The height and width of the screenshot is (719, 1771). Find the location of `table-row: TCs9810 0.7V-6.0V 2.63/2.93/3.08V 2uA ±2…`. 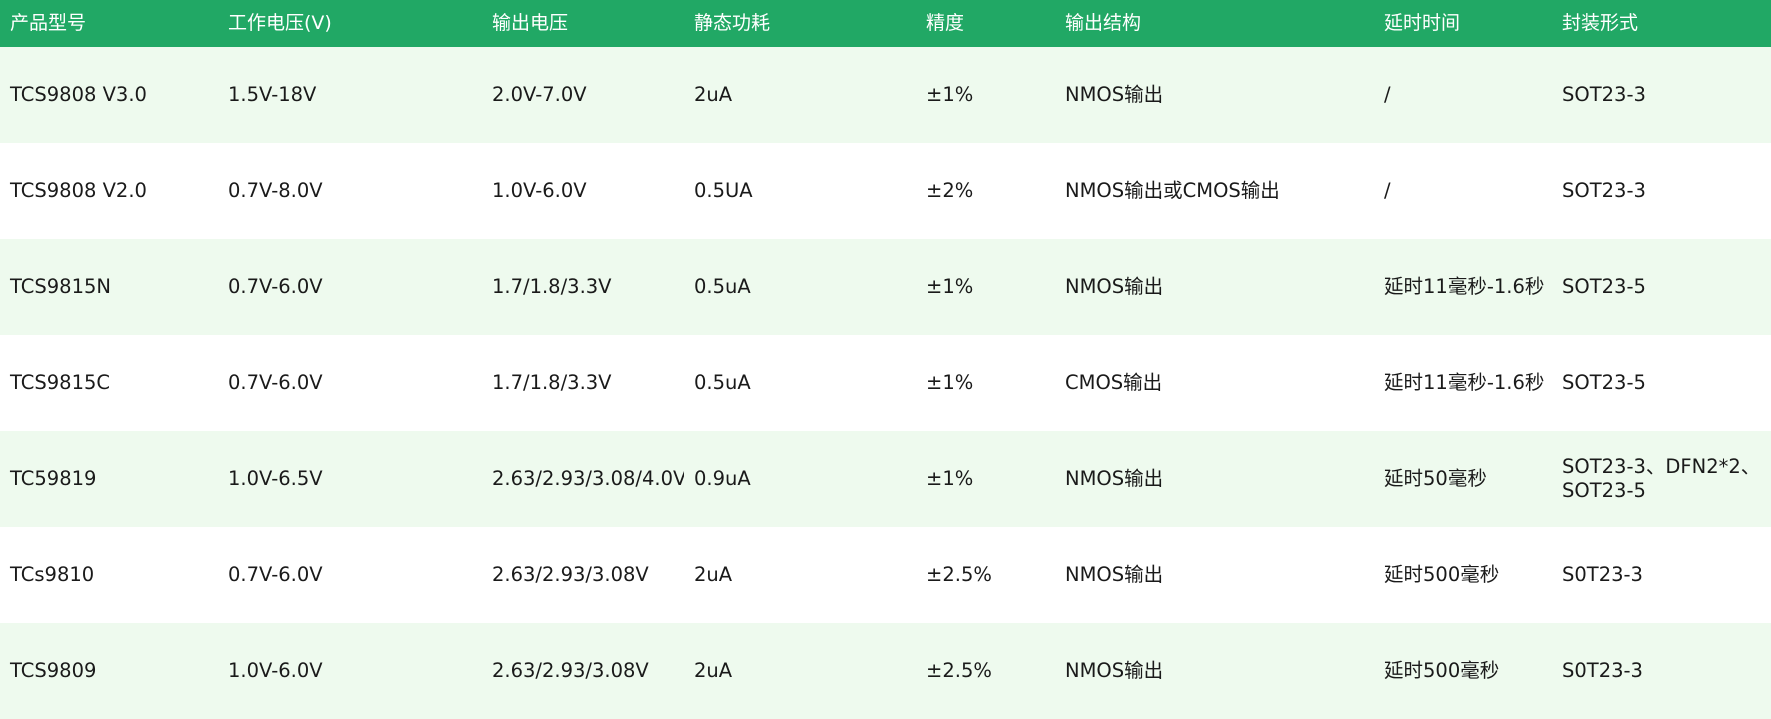

table-row: TCs9810 0.7V-6.0V 2.63/2.93/3.08V 2uA ±2… is located at coordinates (885, 575).